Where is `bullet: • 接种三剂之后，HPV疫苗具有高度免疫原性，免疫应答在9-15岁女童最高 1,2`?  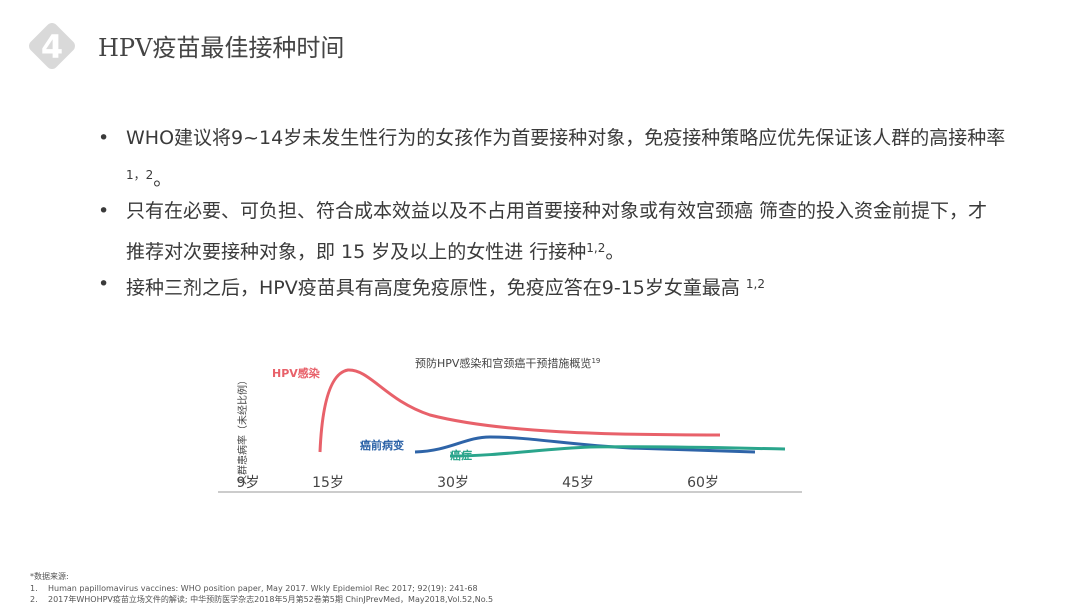
bullet: • 接种三剂之后，HPV疫苗具有高度免疫原性，免疫应答在9-15岁女童最高 1,2 is located at coordinates (432, 286).